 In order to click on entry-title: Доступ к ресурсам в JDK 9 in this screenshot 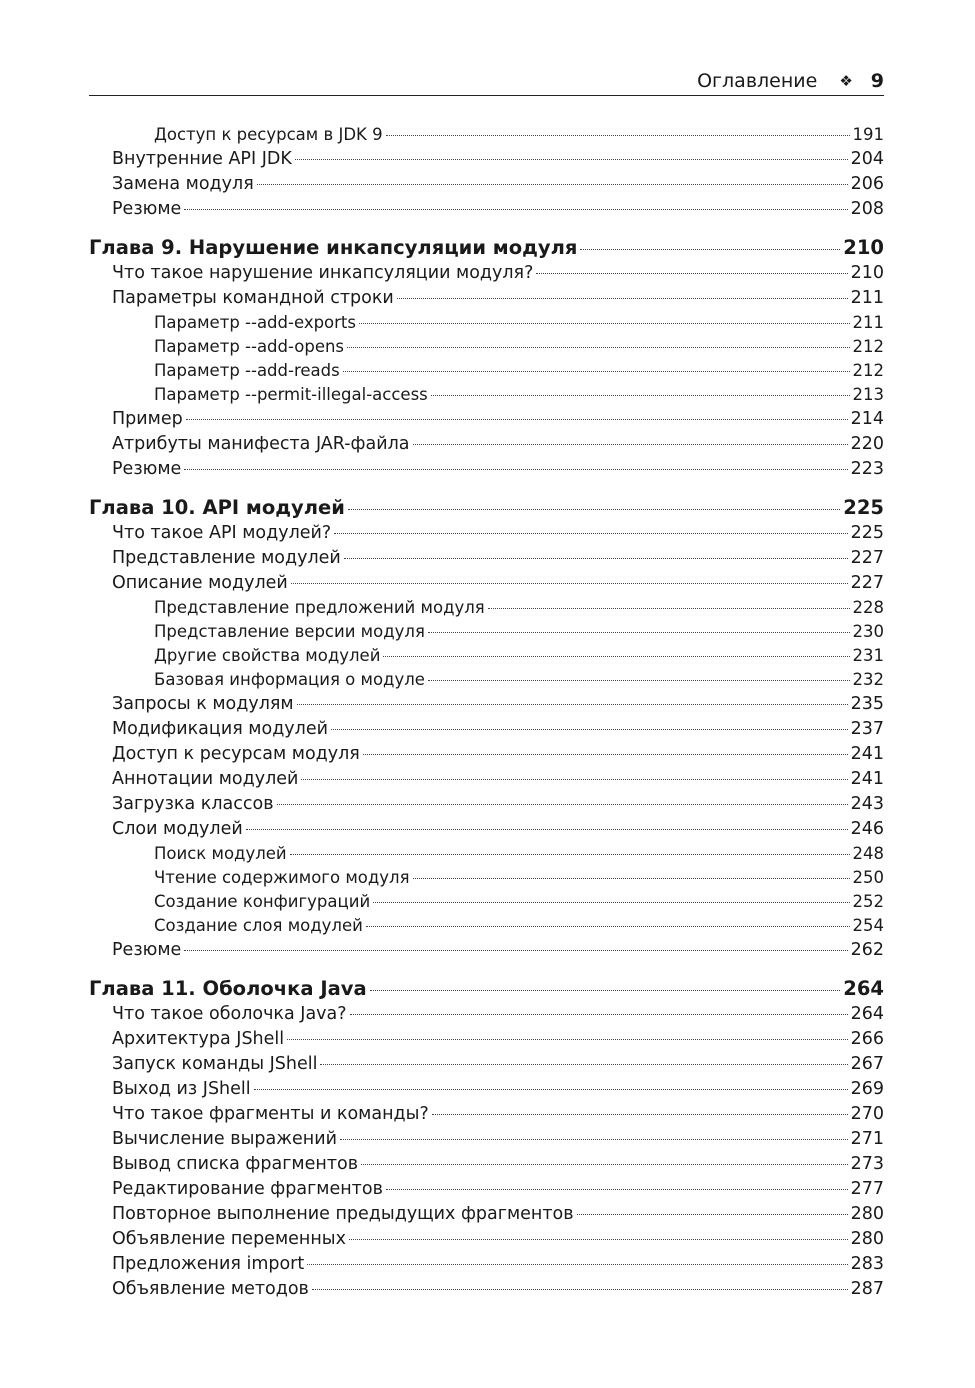, I will do `click(268, 134)`.